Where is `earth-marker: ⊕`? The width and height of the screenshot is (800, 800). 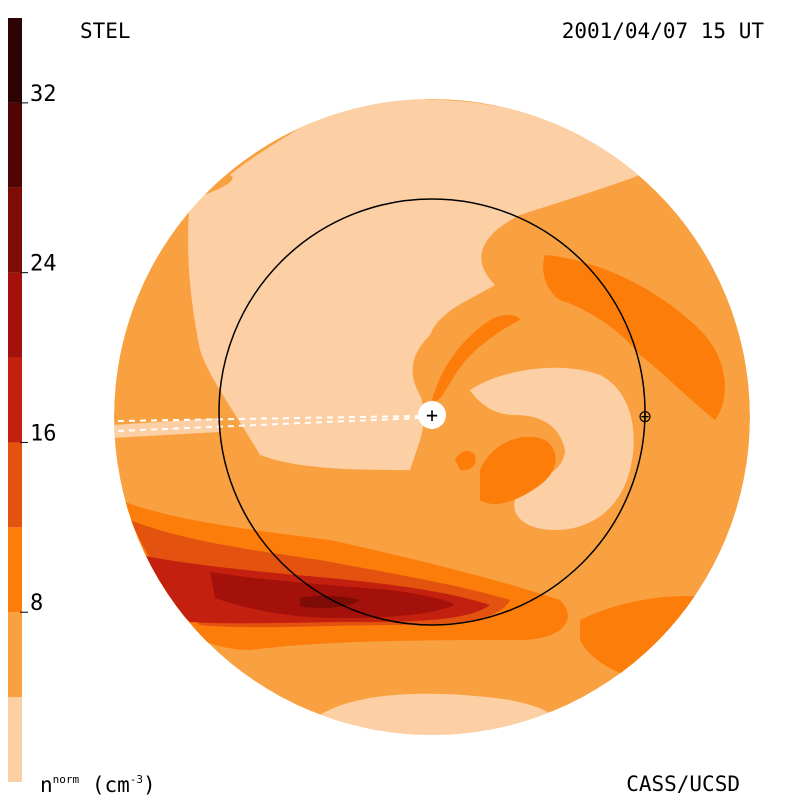 earth-marker: ⊕ is located at coordinates (645, 417).